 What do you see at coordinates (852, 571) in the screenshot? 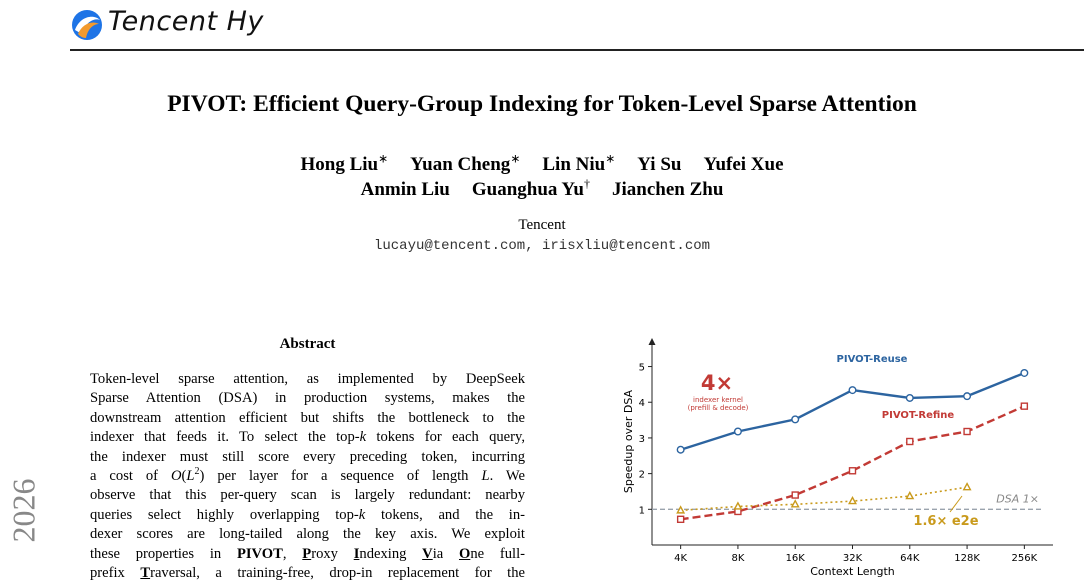
I see `x-axis-label: Context Length` at bounding box center [852, 571].